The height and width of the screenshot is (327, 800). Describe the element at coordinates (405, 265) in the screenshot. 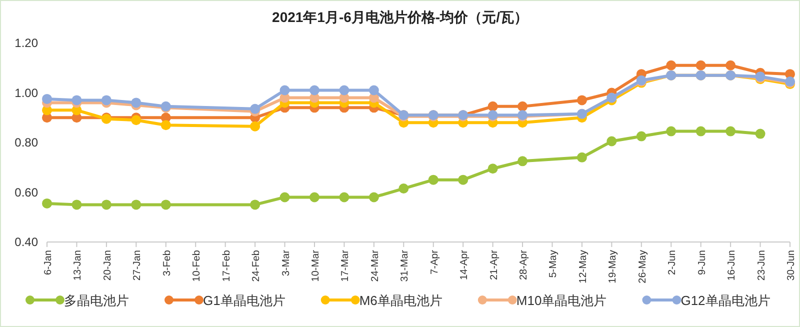

I see `x-tick-label: 31-Mar` at that location.